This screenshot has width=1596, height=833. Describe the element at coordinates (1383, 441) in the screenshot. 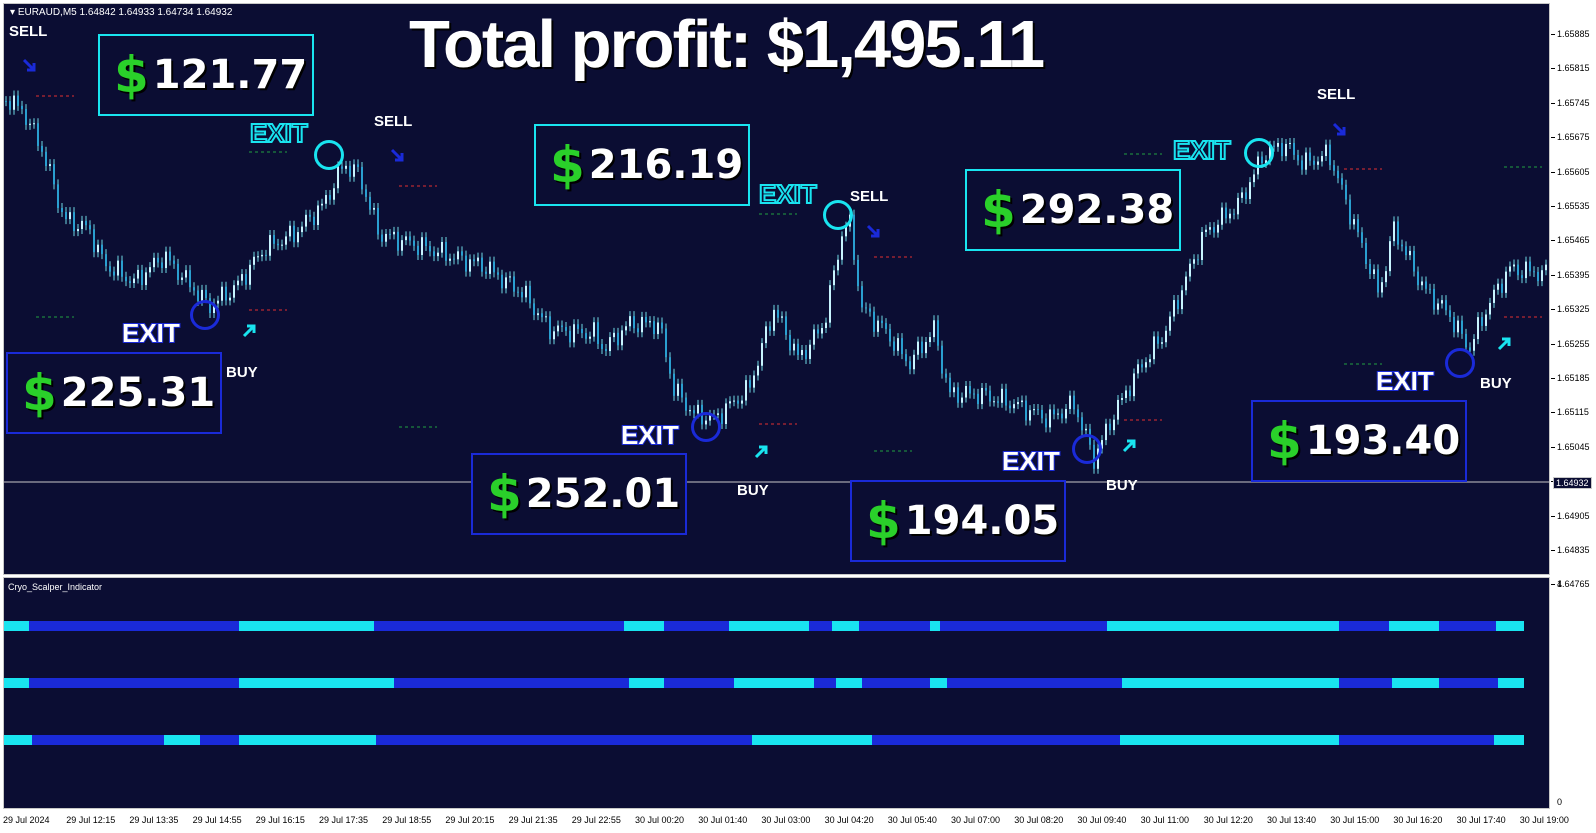

I see `trade-profit-amount: 193.40` at that location.